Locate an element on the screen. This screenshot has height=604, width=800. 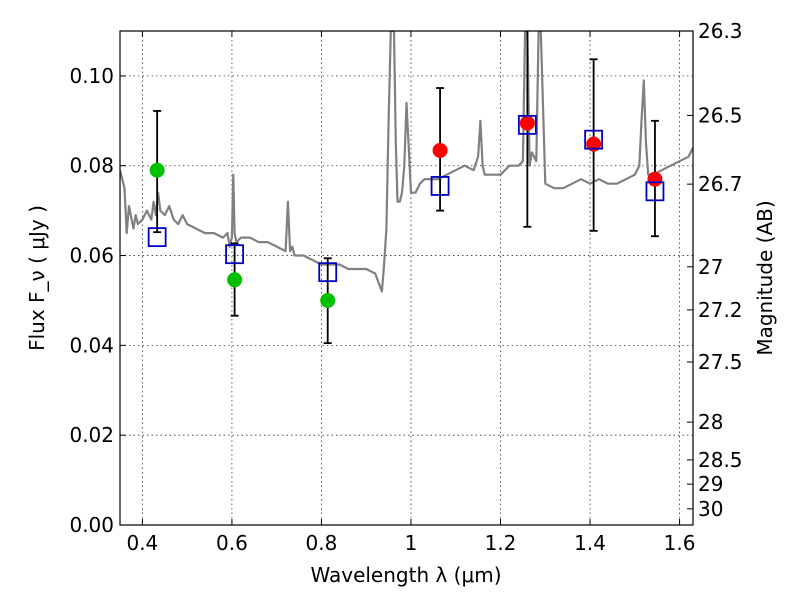
y2-tick-label: 30 is located at coordinates (710, 509).